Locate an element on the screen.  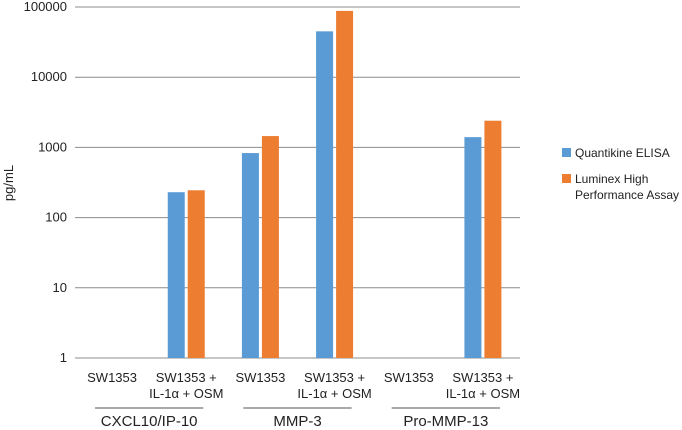
legend-label: Luminex High is located at coordinates (611, 179).